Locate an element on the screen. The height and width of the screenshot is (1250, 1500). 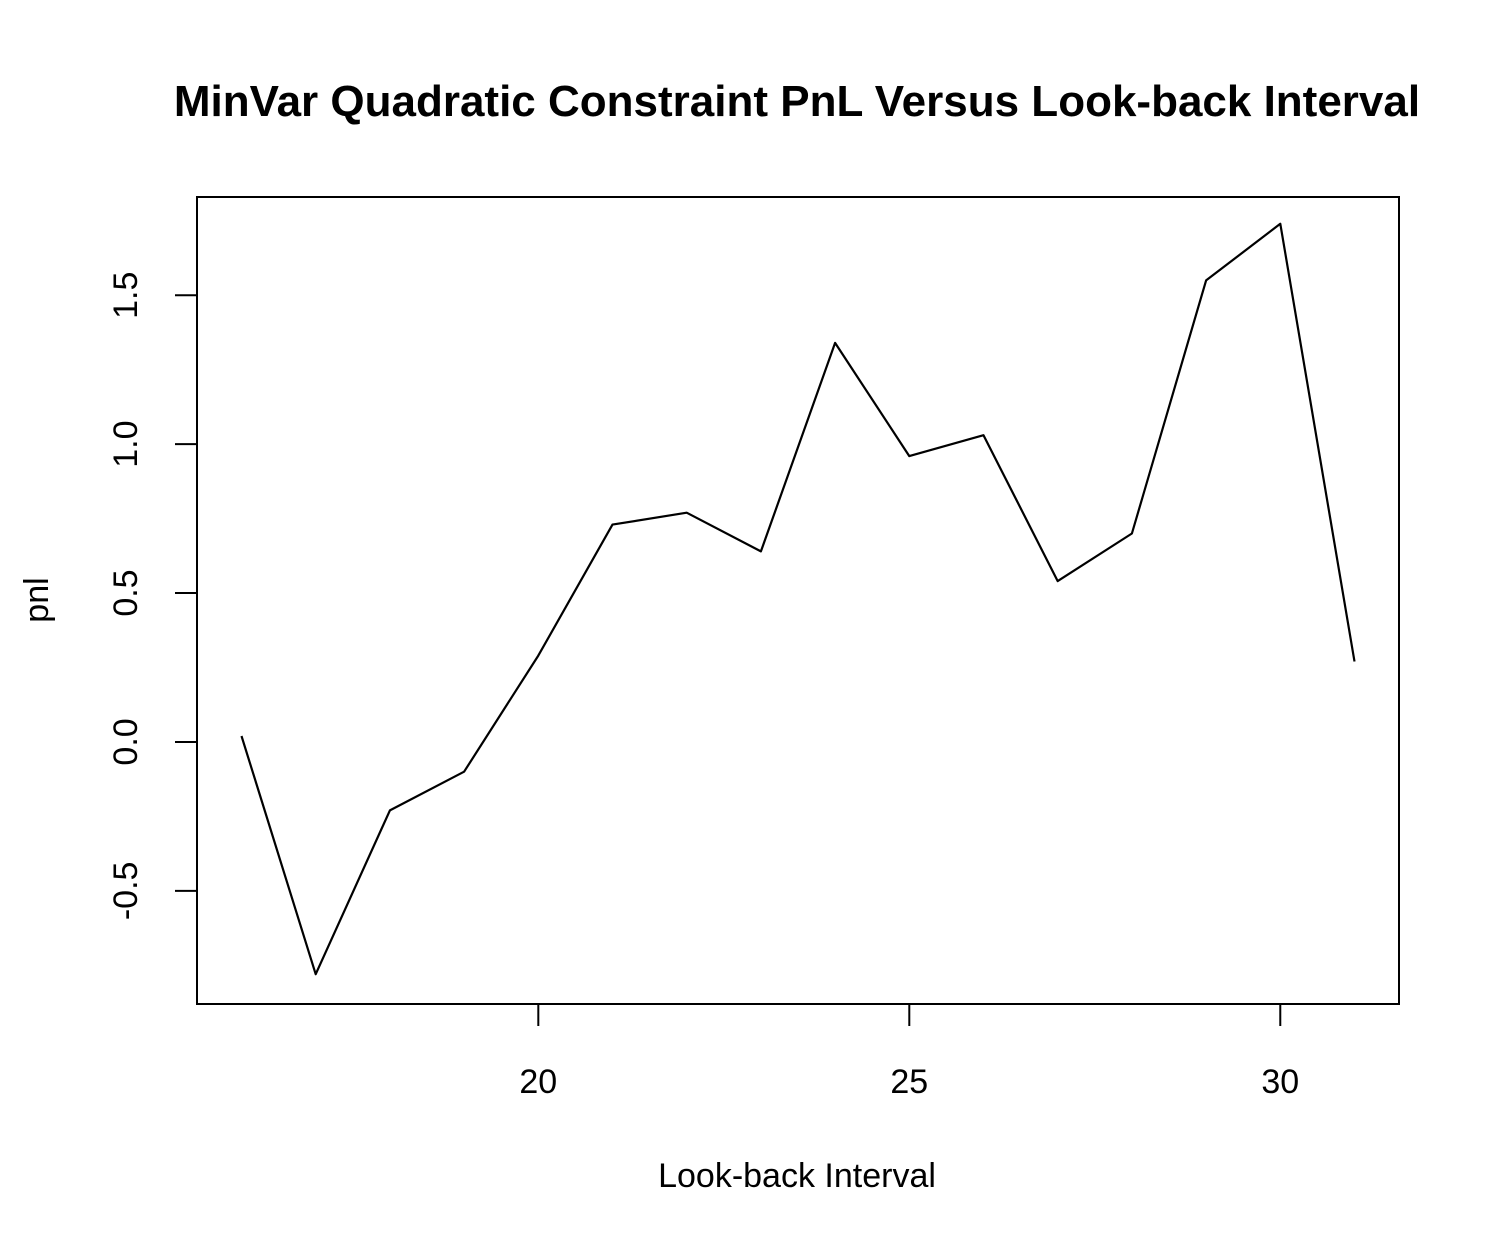
x-tick-label: 20 is located at coordinates (538, 1082).